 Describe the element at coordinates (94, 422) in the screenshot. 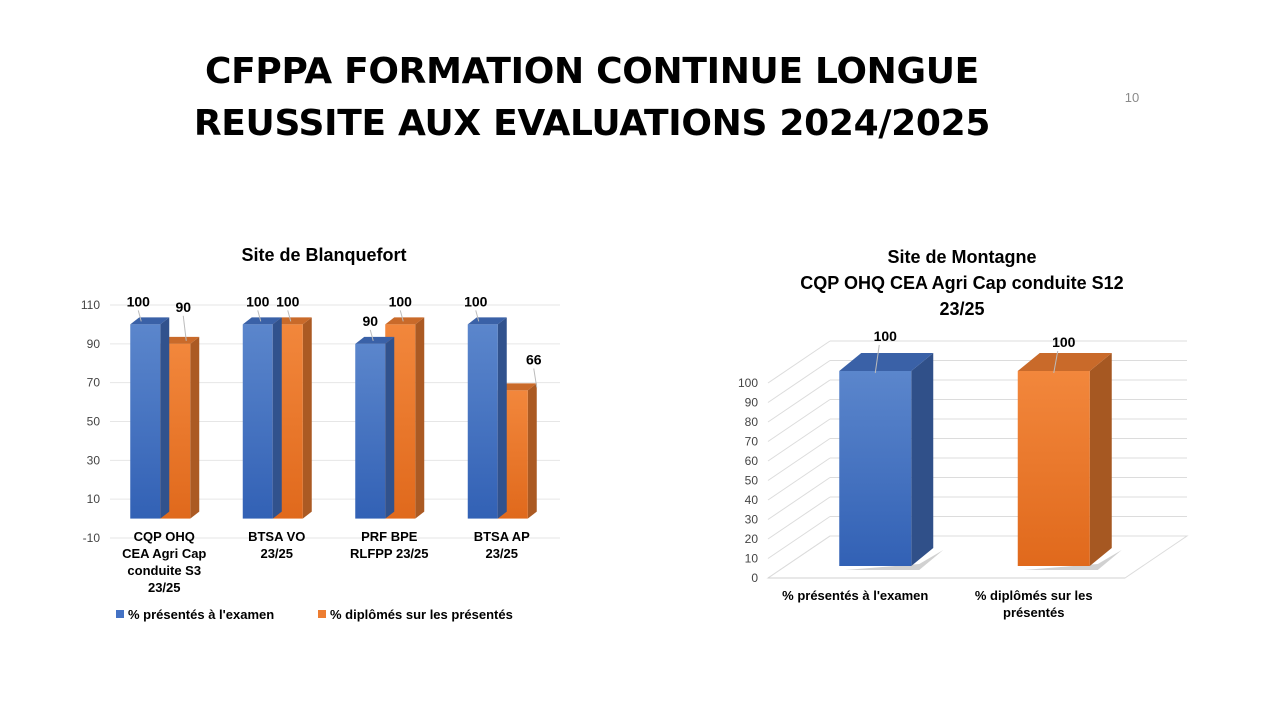

I see `chart1-y-tick-label: 50` at that location.